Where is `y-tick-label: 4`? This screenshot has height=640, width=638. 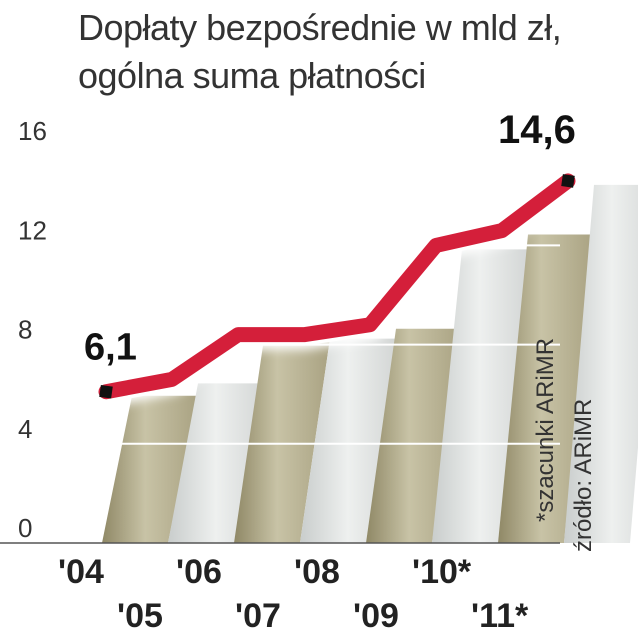 y-tick-label: 4 is located at coordinates (25, 429).